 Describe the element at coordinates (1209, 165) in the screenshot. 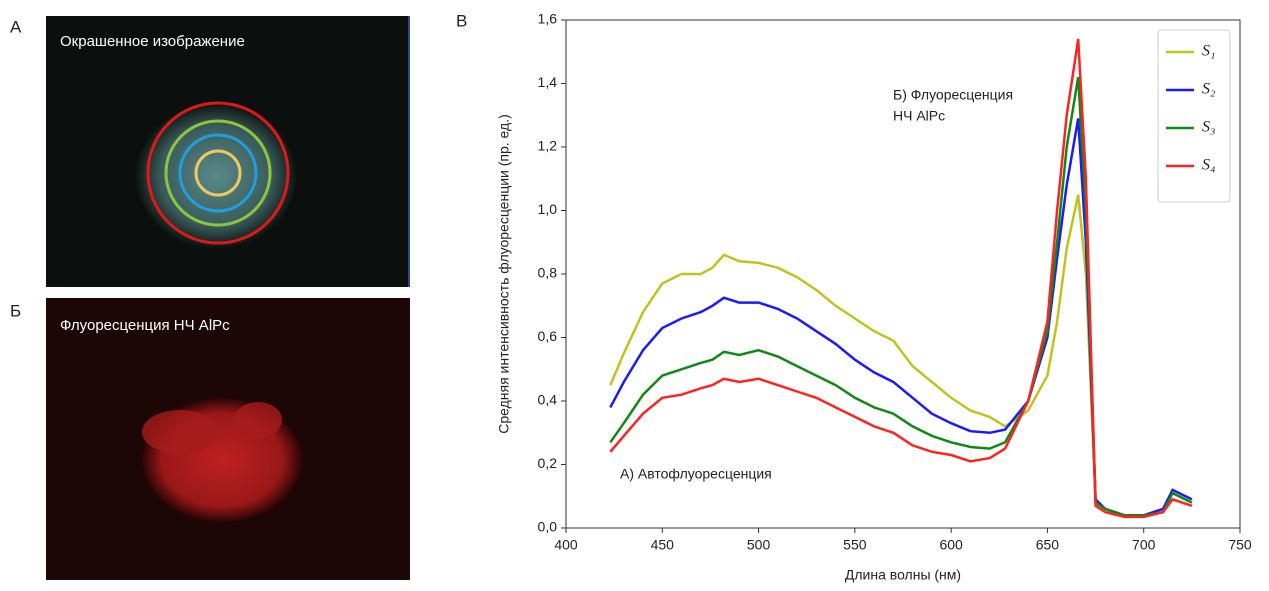

I see `legend-label: S₄` at that location.